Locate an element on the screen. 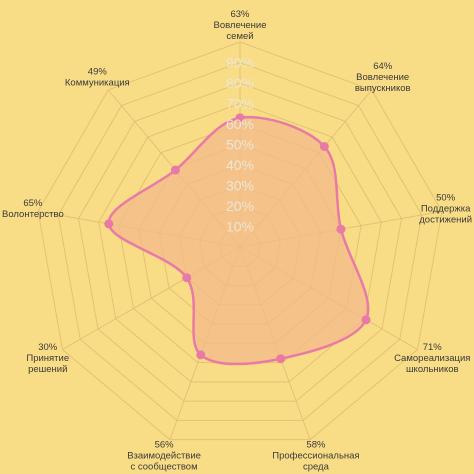 The image size is (474, 474). category-label: Самореализация is located at coordinates (432, 358).